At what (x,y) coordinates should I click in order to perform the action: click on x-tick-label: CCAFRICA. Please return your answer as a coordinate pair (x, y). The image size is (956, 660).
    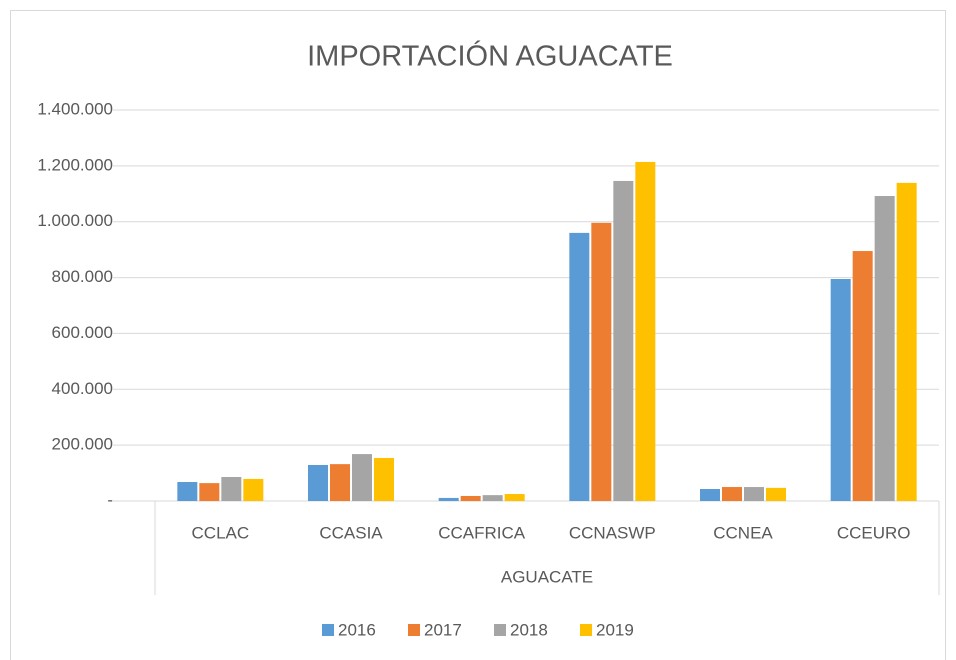
    Looking at the image, I should click on (482, 532).